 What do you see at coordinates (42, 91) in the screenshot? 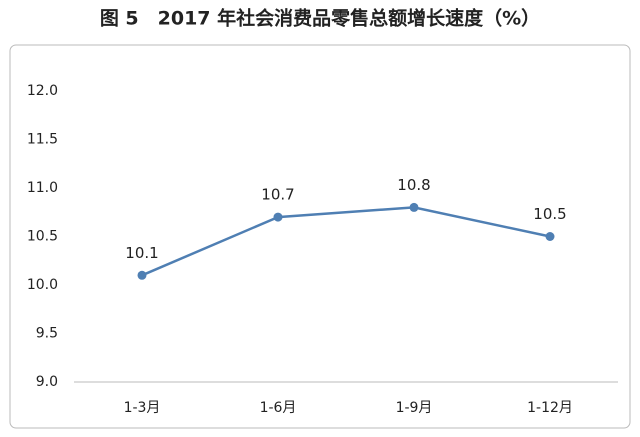
I see `y-tick-label: 12.0` at bounding box center [42, 91].